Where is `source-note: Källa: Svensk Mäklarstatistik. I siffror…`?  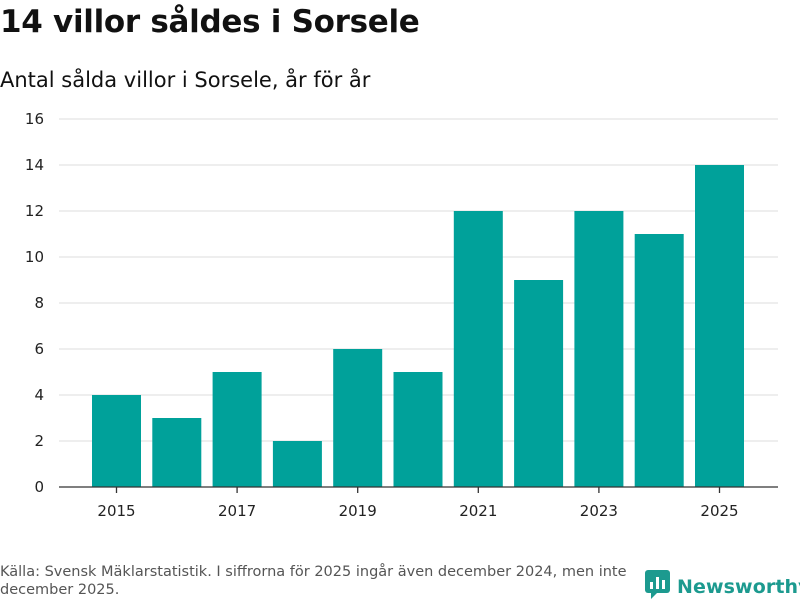
source-note: Källa: Svensk Mäklarstatistik. I siffror… is located at coordinates (313, 581).